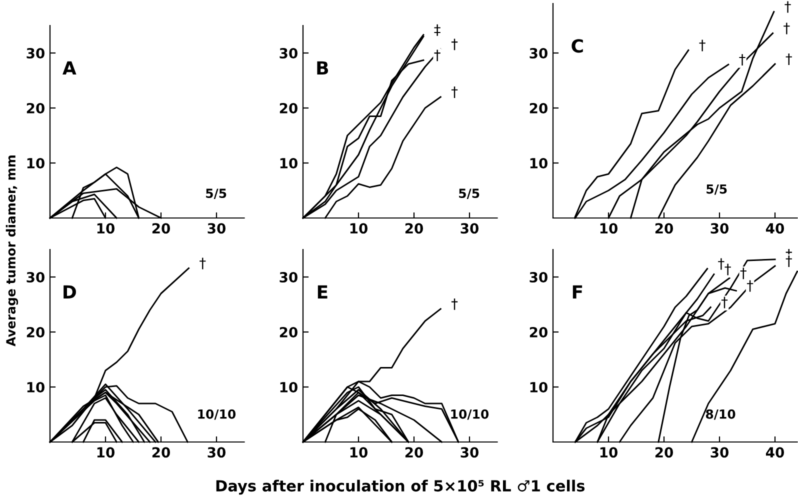 Image resolution: width=798 pixels, height=501 pixels. What do you see at coordinates (323, 291) in the screenshot?
I see `text: E` at bounding box center [323, 291].